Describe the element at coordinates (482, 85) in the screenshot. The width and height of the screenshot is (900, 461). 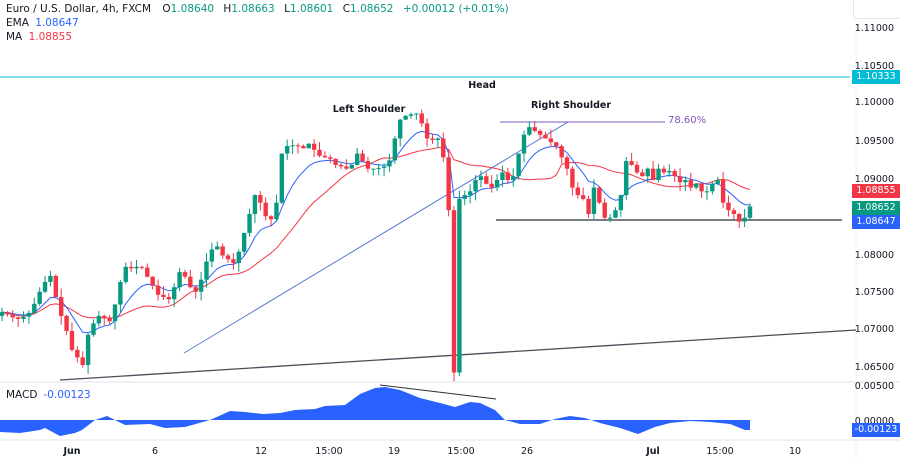
I see `annotation-head: Head` at that location.